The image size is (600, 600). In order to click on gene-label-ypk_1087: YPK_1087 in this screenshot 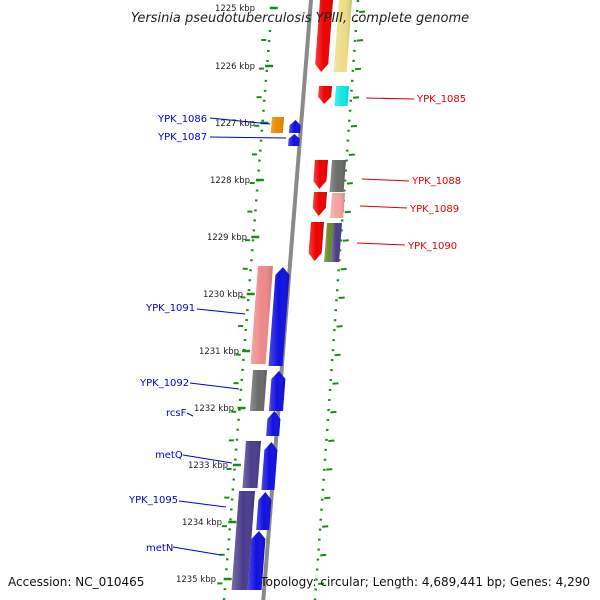, I will do `click(182, 137)`.